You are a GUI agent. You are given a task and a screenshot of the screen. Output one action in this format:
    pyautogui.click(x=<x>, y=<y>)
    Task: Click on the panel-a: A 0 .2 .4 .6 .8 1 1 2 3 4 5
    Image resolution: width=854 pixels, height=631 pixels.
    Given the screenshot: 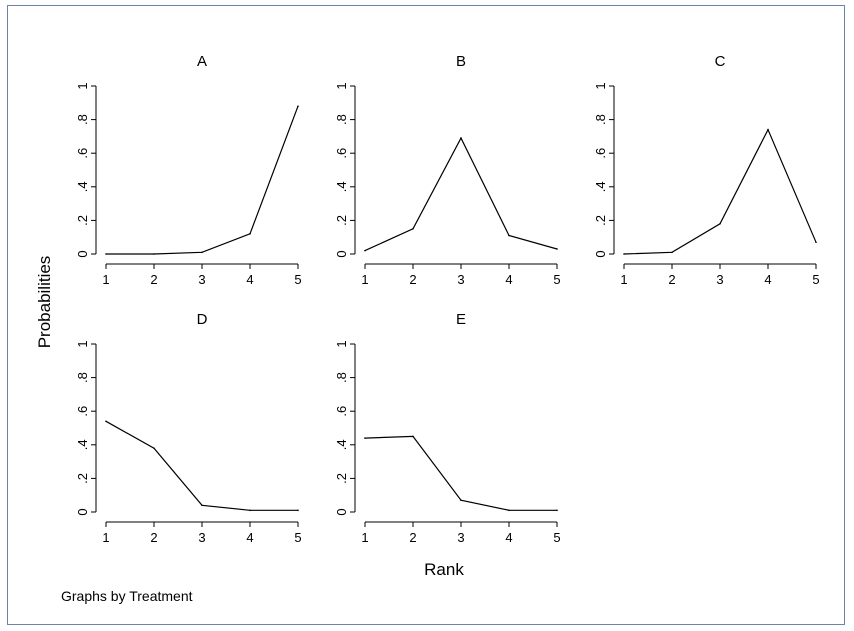 What is the action you would take?
    pyautogui.click(x=188, y=170)
    